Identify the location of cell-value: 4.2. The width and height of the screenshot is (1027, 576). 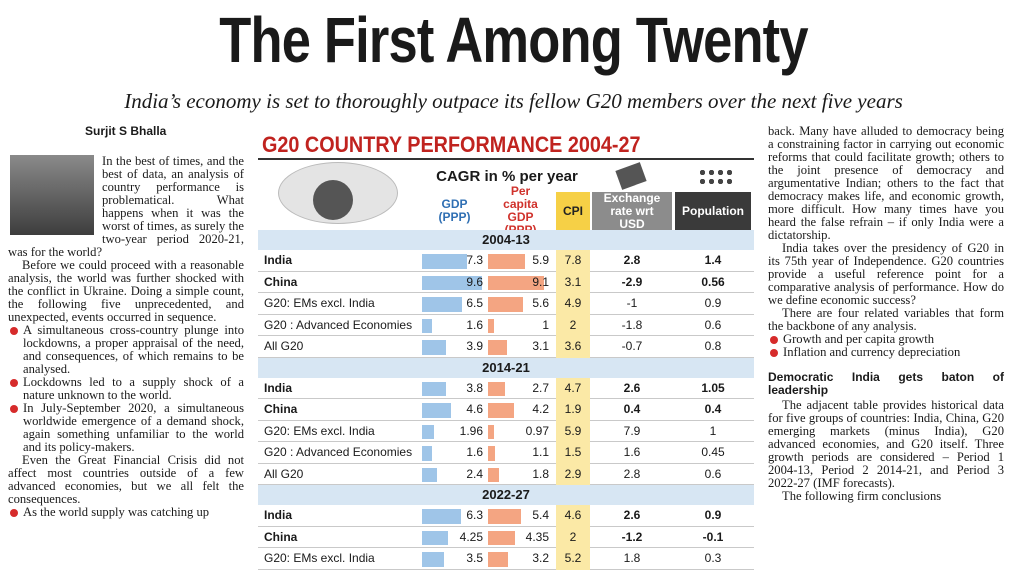
(540, 409).